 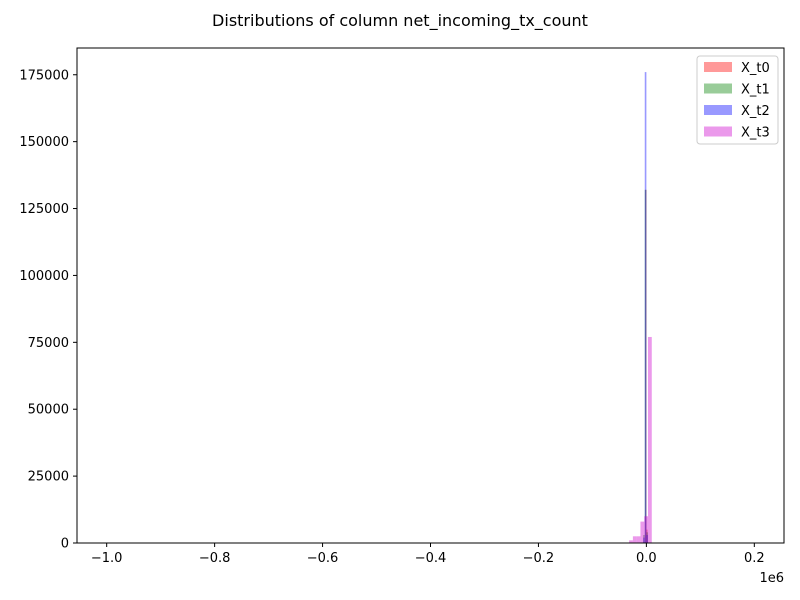 I want to click on legend: X_t0 X_t1 X_t2 X_t3, so click(x=737, y=100).